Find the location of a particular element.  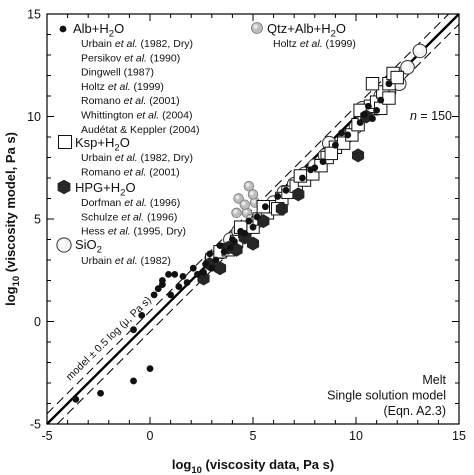

legend-reference: Schulze et al. (1996) is located at coordinates (129, 217).